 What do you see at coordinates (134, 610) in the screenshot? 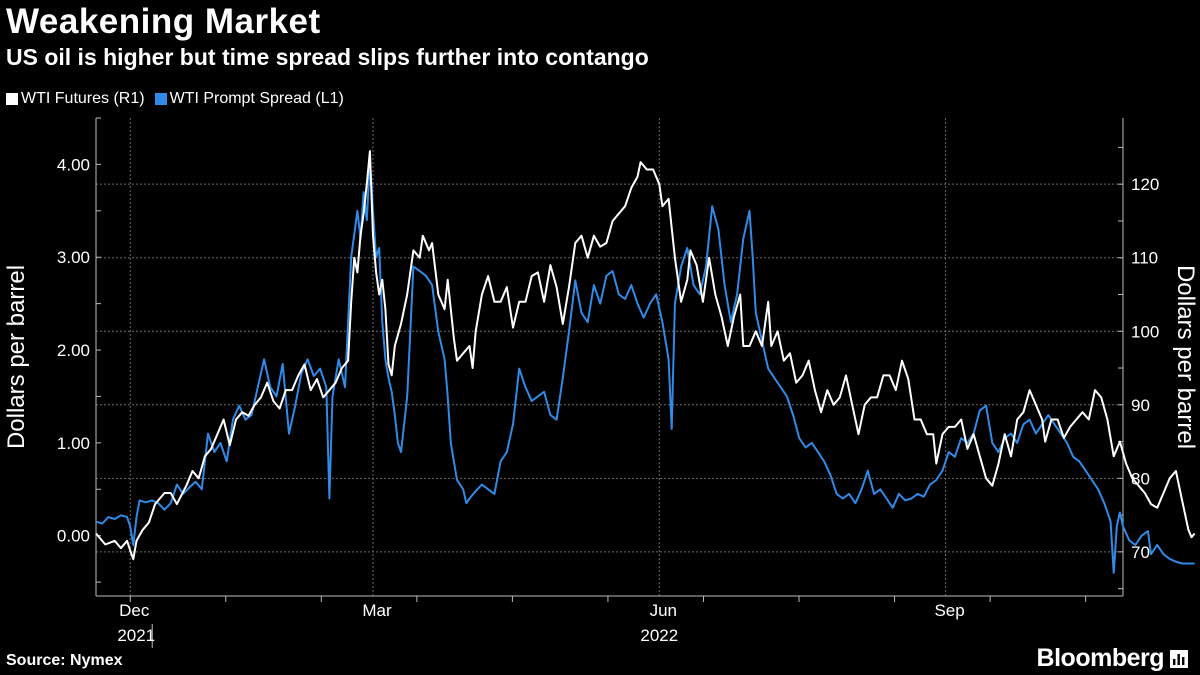
I see `x-tick-label: Dec` at bounding box center [134, 610].